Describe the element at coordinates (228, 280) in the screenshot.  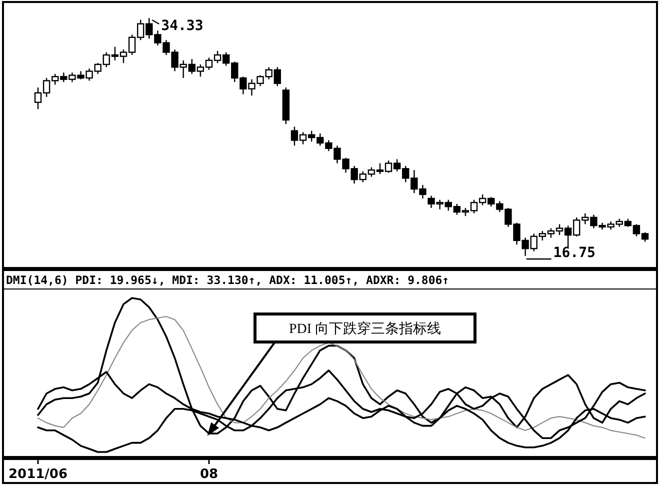
I see `chart-title: DMI(14,6) PDI: 19.965↓, MDI: 33.130↑, ADX: 11.005↑, ADXR: 9.806↑` at that location.